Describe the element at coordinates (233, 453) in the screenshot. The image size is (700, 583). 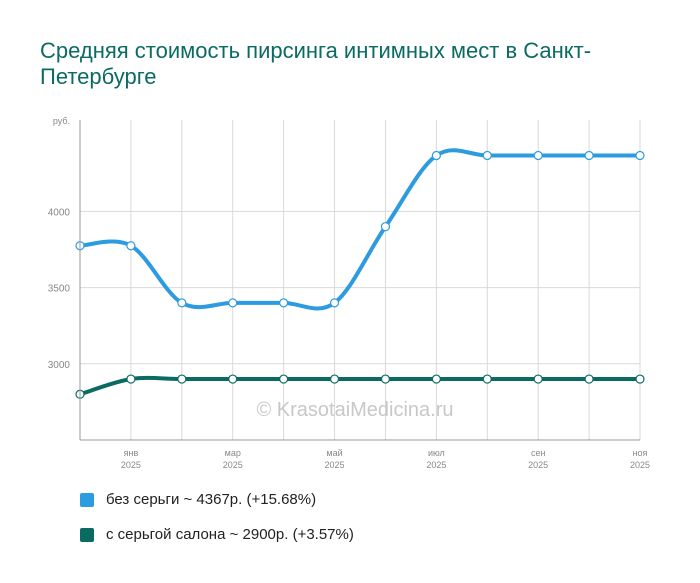
I see `x-tick-label: мар` at that location.